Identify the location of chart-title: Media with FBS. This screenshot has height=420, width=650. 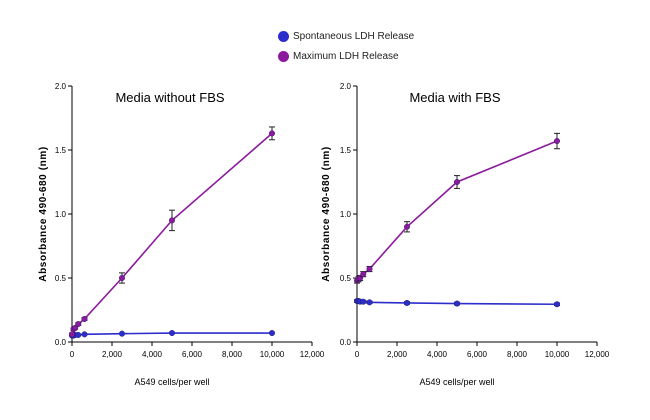
(454, 97).